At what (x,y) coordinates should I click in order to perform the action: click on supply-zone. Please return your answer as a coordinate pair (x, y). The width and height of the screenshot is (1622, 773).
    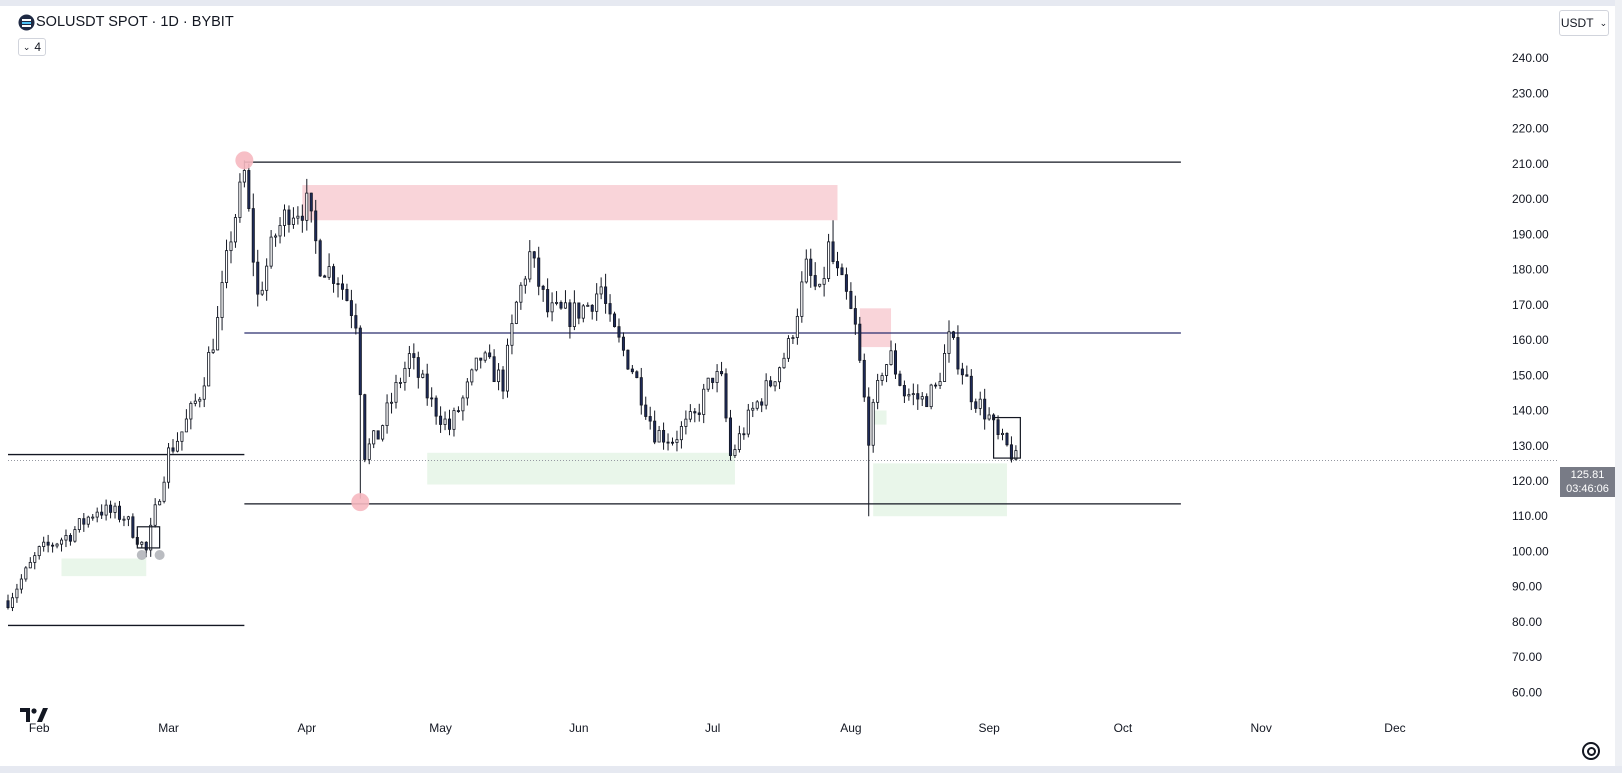
    Looking at the image, I should click on (875, 328).